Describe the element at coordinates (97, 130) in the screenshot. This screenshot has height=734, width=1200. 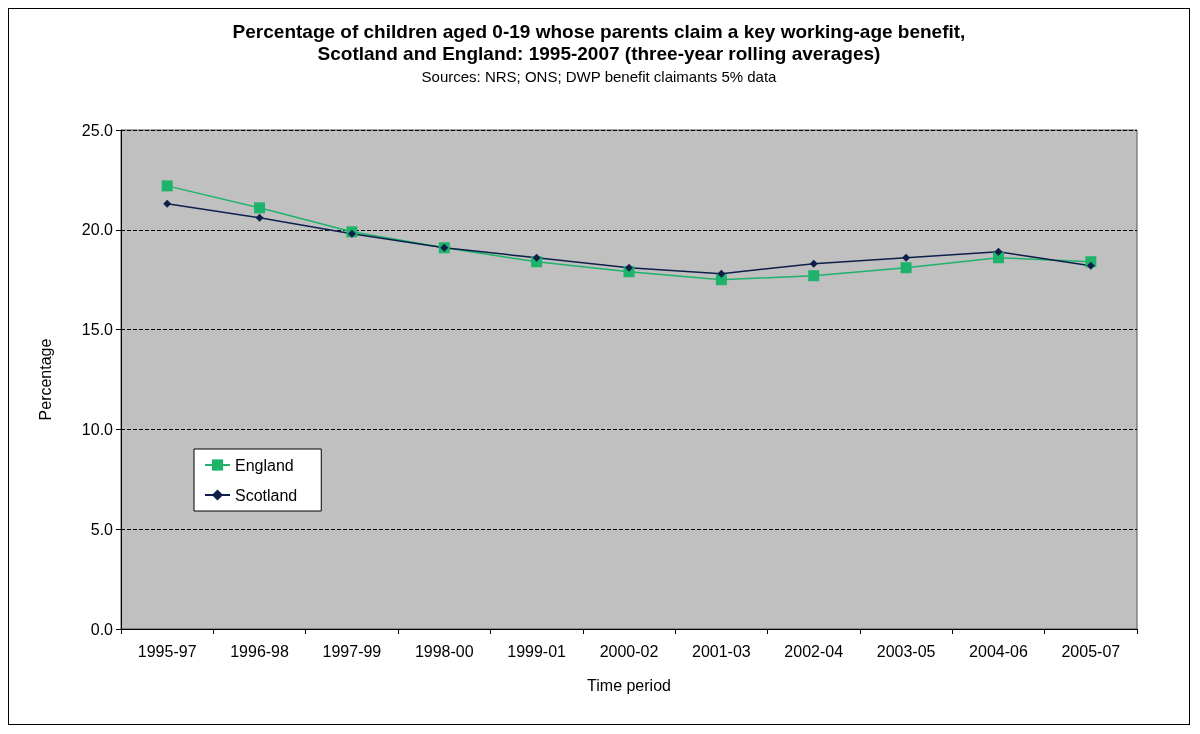
I see `y-tick-label: 25.0` at that location.